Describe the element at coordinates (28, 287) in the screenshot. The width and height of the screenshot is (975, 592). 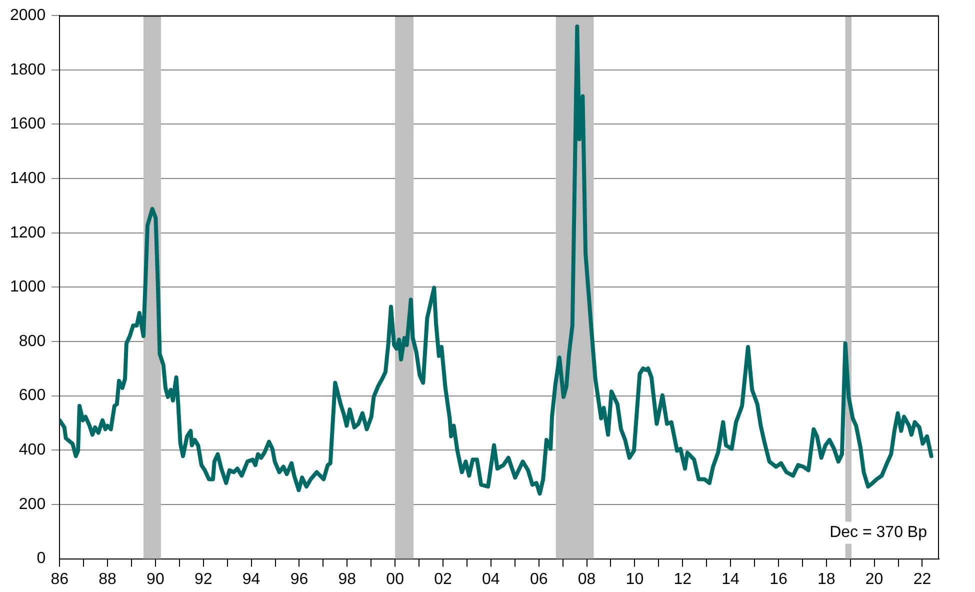
I see `y-tick-label: 1000` at that location.